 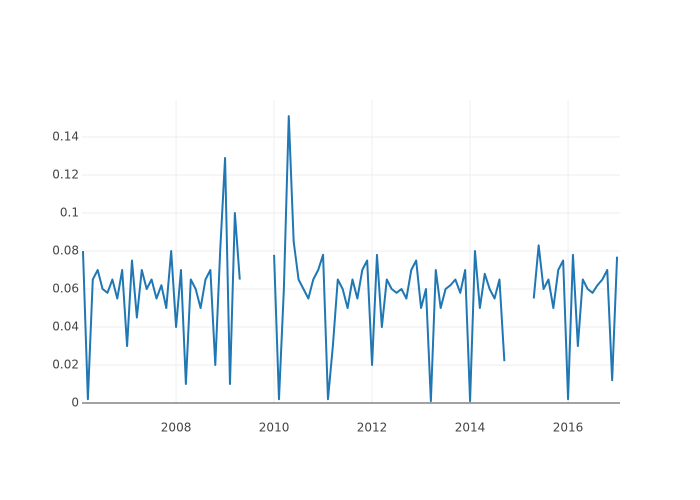 I want to click on x-tick-label: 2014, so click(x=470, y=428).